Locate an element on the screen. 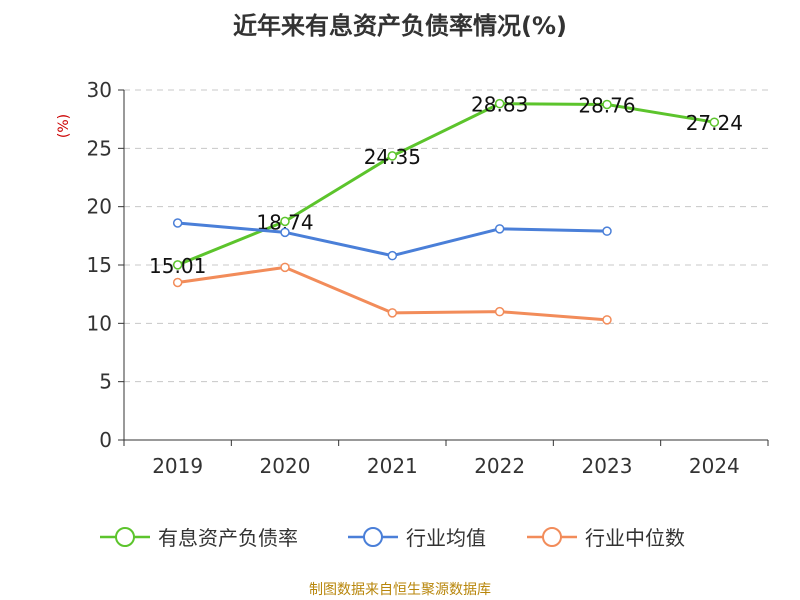 The image size is (800, 600). legend-label: 行业中位数 is located at coordinates (635, 538).